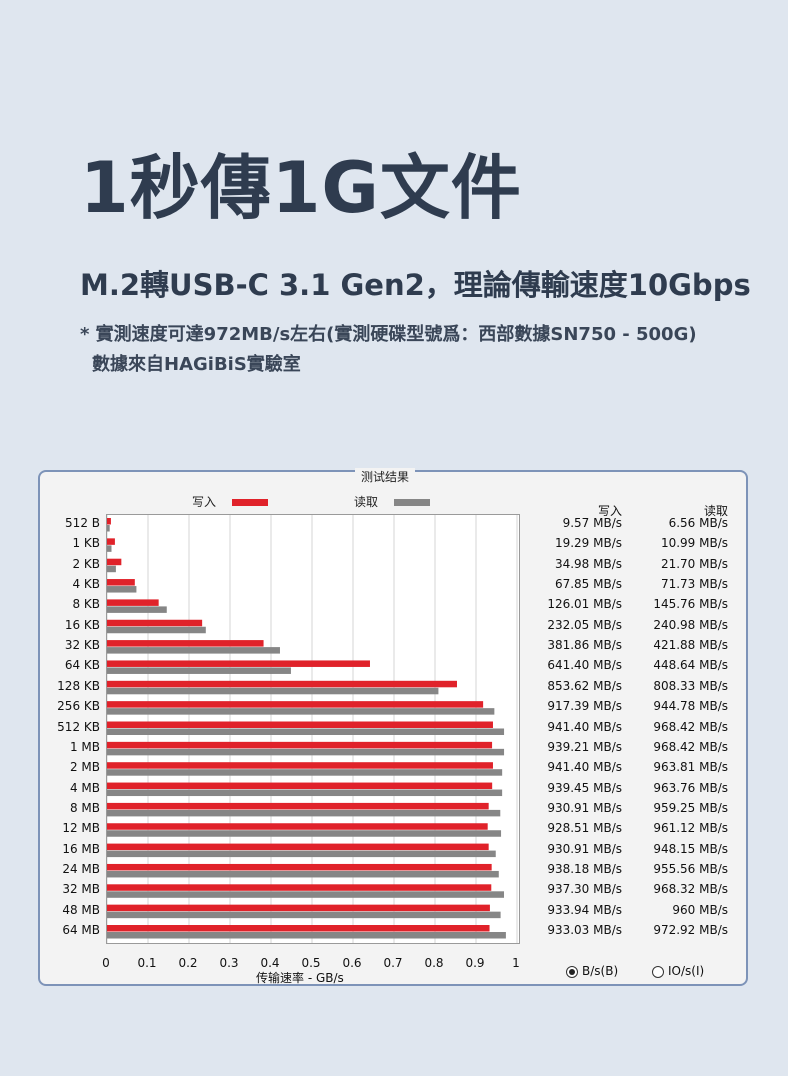  What do you see at coordinates (588, 563) in the screenshot?
I see `write-value: 34.98 MB/s` at bounding box center [588, 563].